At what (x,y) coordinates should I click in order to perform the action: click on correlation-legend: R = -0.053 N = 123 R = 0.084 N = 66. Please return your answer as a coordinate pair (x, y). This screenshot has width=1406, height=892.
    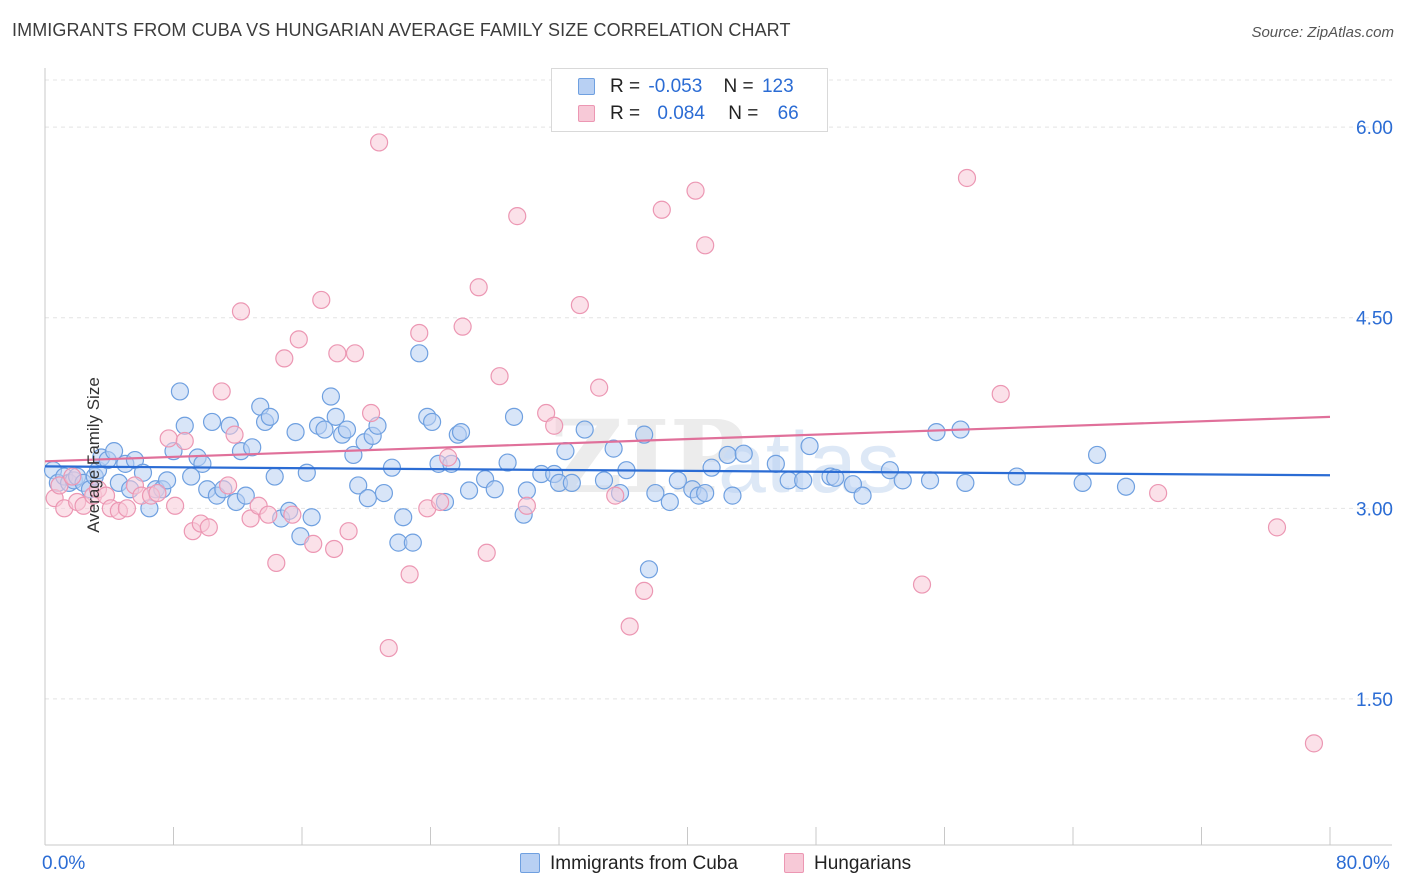
    Looking at the image, I should click on (689, 100).